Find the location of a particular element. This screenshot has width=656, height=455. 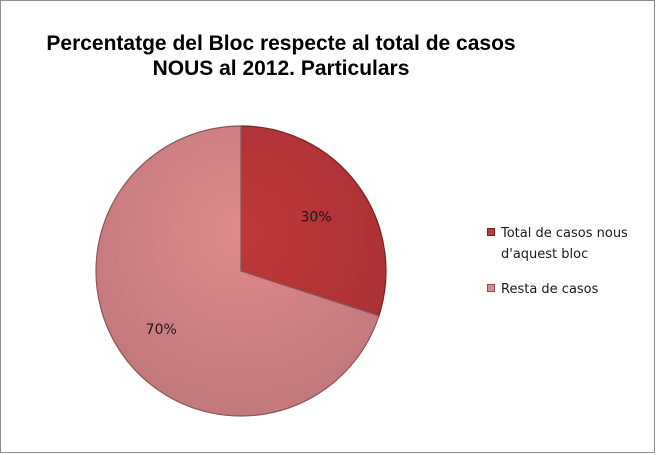

legend-item-new-cases: Total de casos nous d'aquest bloc is located at coordinates (571, 244).